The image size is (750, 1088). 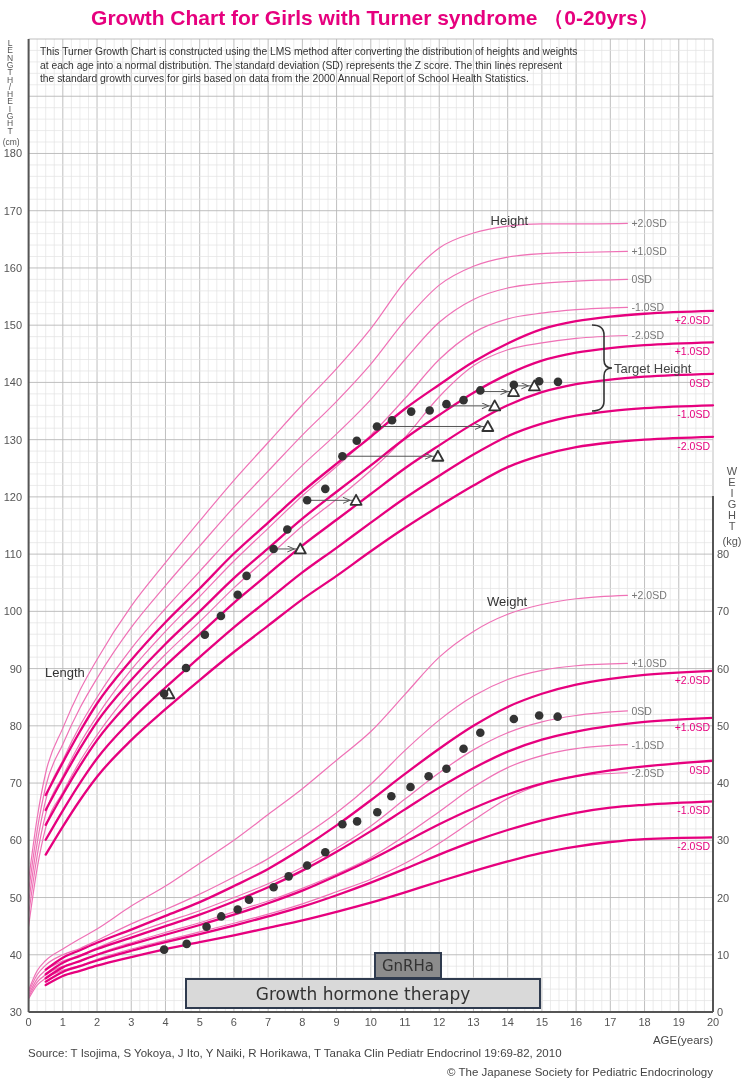 What do you see at coordinates (15, 725) in the screenshot?
I see `y-tick-label: 80` at bounding box center [15, 725].